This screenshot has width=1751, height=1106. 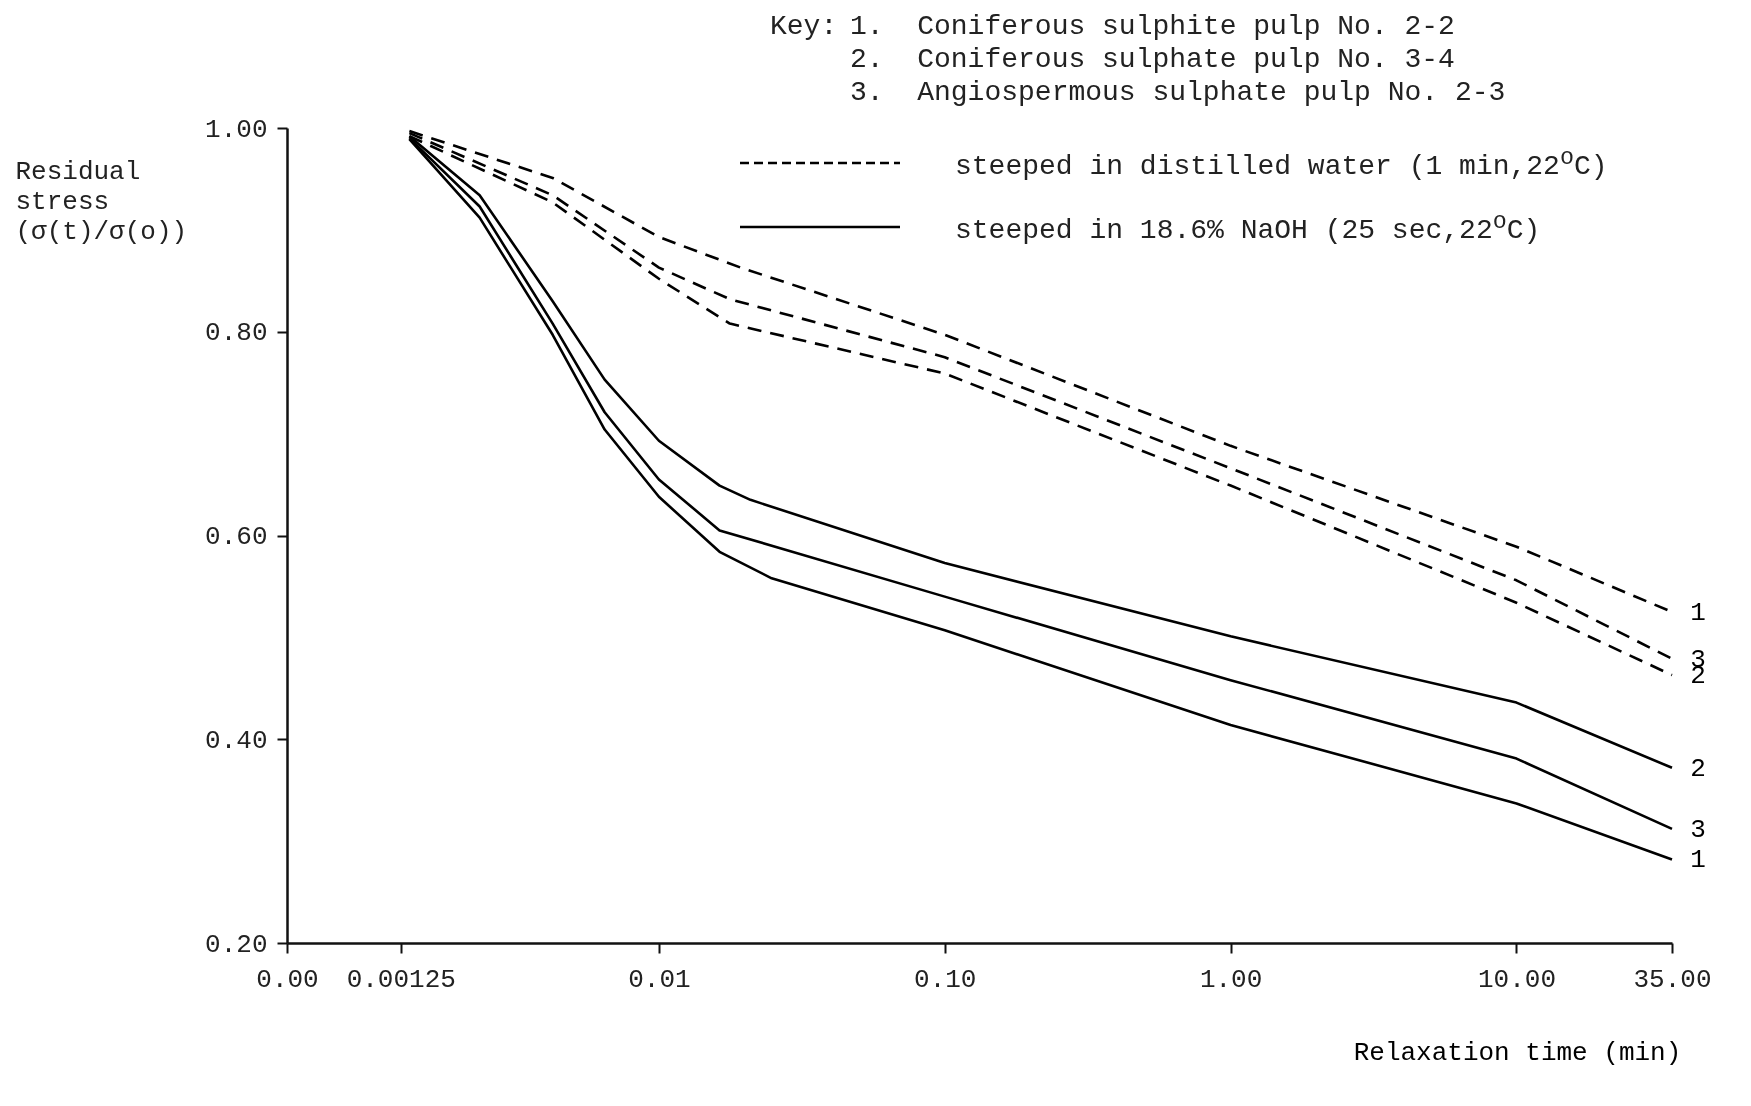 I want to click on annotation: steeped in 18.6% NaOH (25 sec,22$^{o}$C), so click(x=1248, y=228).